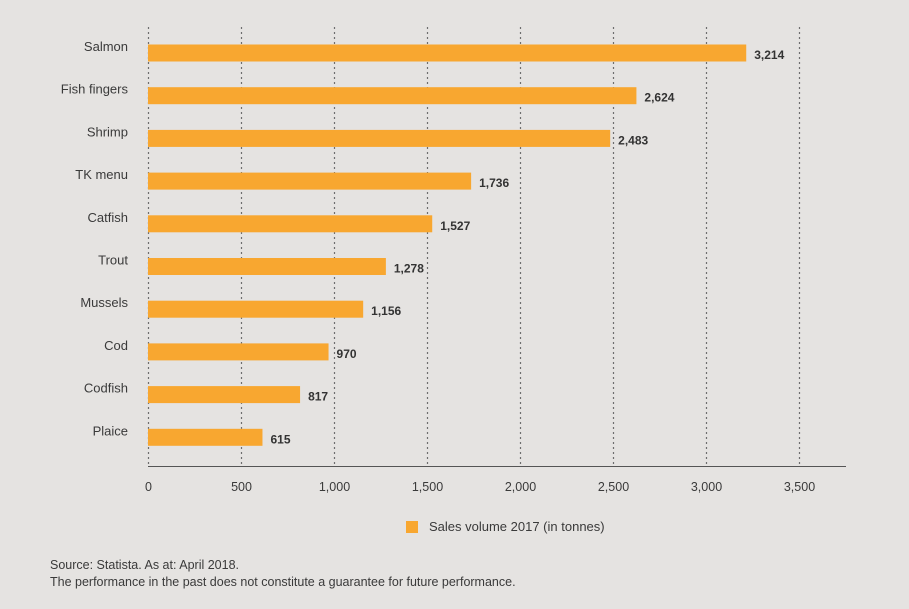  Describe the element at coordinates (106, 388) in the screenshot. I see `category-label: Codfish` at that location.